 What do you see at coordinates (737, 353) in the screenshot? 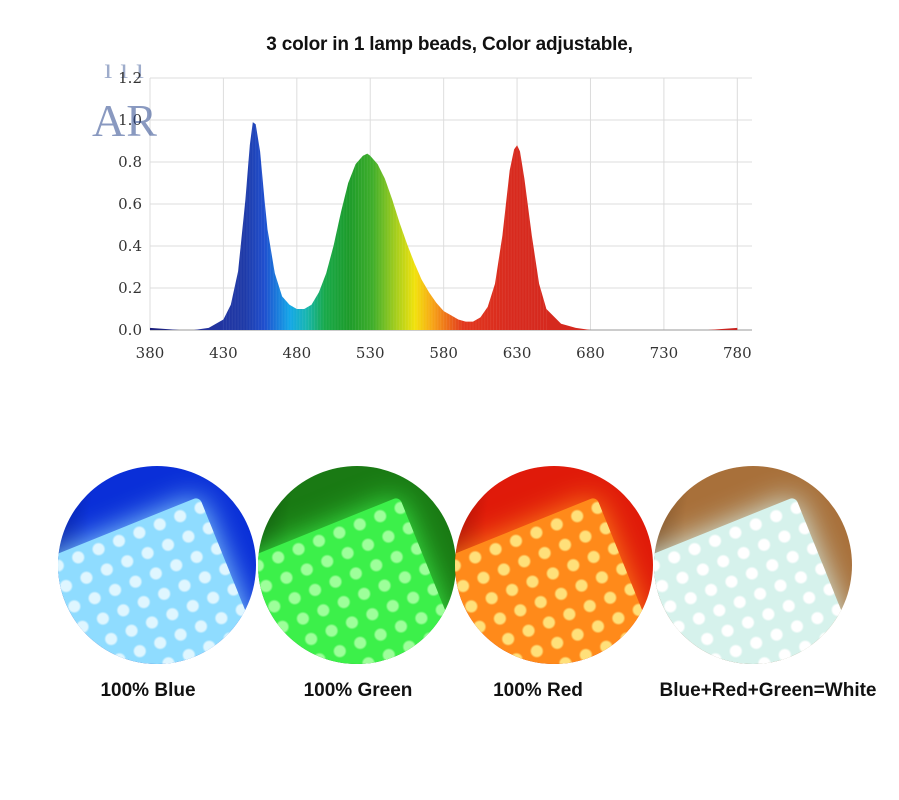
I see `x-tick-label-8: 780` at bounding box center [737, 353].